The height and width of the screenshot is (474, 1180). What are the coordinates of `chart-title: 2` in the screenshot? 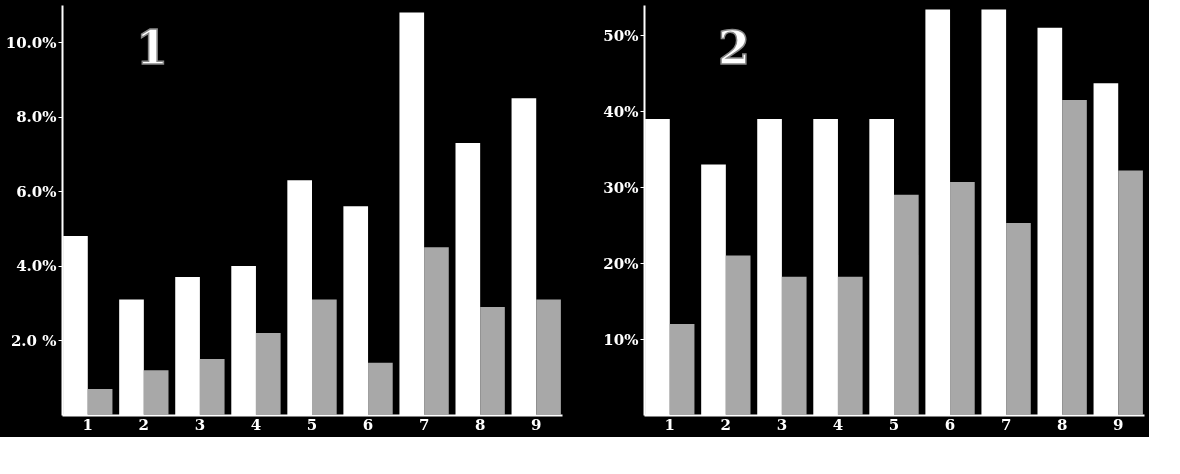 It's located at (734, 48).